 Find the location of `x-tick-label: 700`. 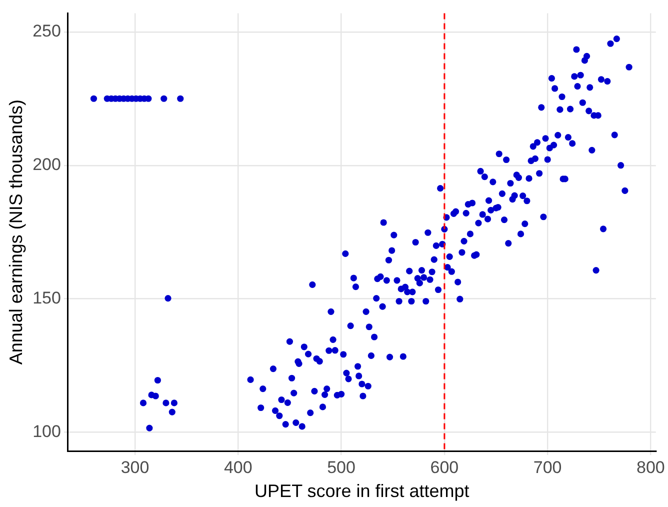

x-tick-label: 700 is located at coordinates (547, 467).